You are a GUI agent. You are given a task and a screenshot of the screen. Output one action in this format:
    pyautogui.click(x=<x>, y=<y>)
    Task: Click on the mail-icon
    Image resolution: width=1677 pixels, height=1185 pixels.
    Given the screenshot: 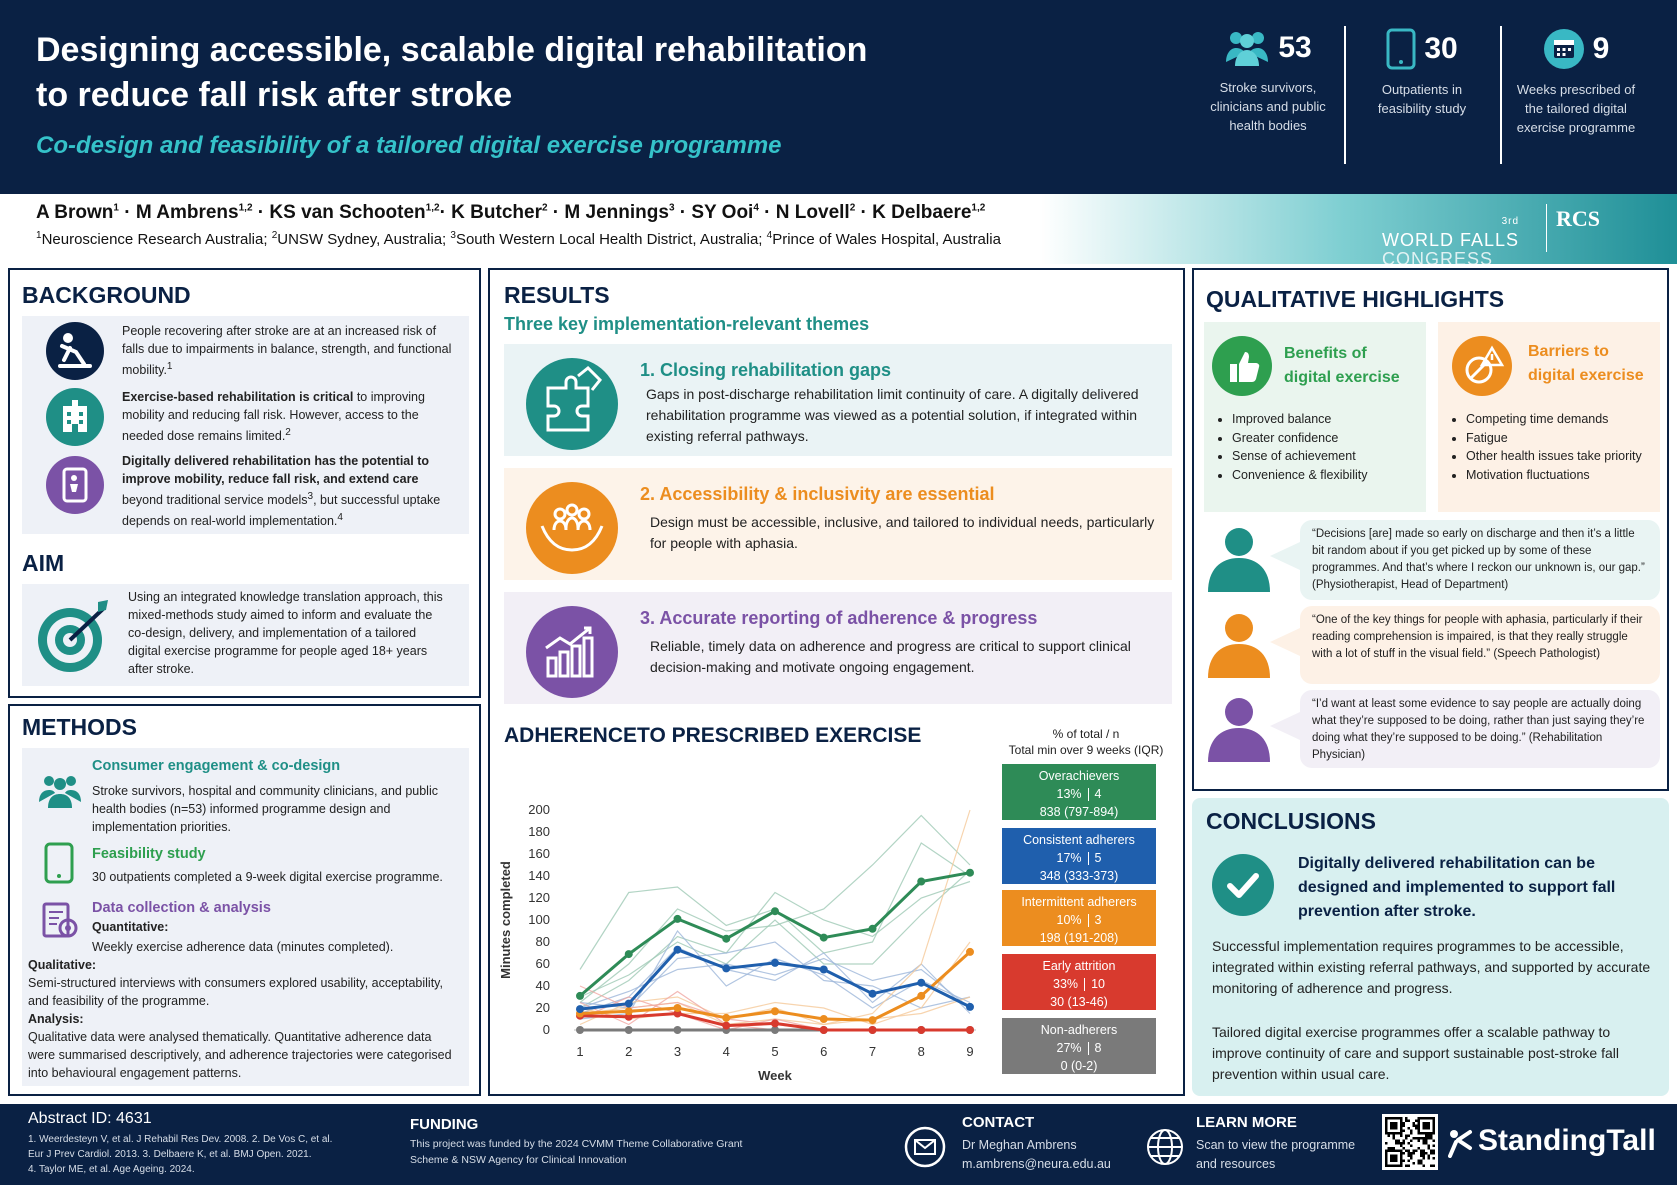 What is the action you would take?
    pyautogui.click(x=925, y=1147)
    